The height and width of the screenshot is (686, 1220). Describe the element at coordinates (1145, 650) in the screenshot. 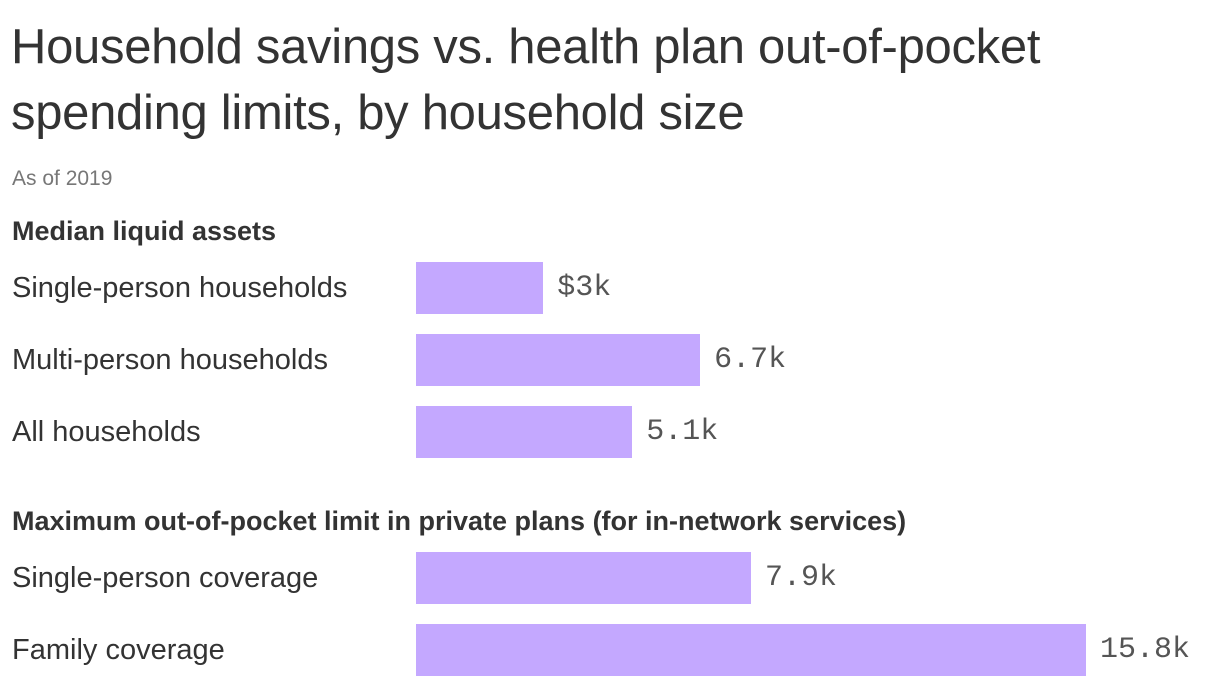

I see `data-label: 15.8k` at that location.